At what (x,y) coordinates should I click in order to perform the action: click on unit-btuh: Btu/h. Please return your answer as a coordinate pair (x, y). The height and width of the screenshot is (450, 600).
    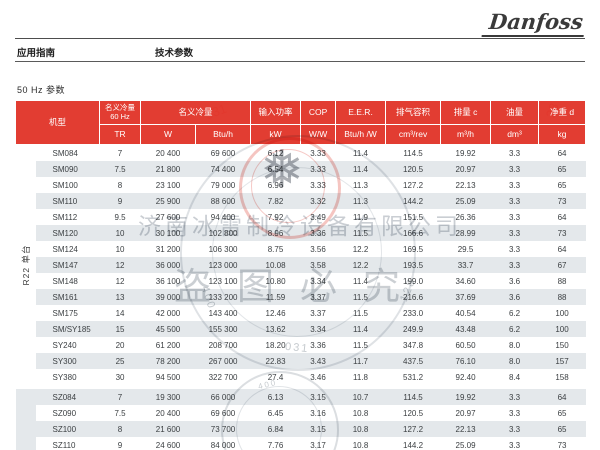
    Looking at the image, I should click on (223, 134).